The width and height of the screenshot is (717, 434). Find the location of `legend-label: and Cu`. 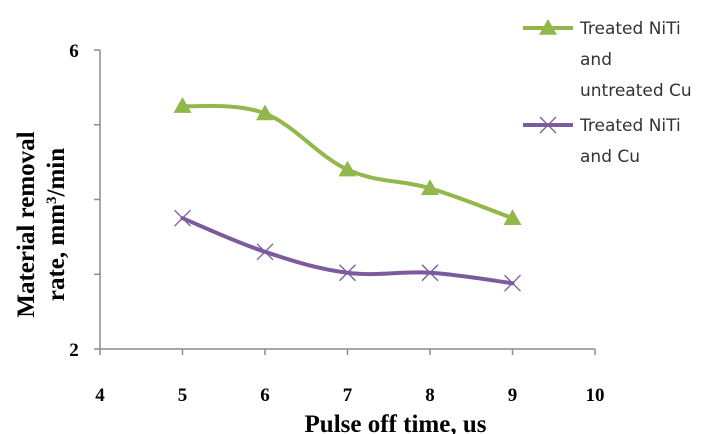

legend-label: and Cu is located at coordinates (610, 157).